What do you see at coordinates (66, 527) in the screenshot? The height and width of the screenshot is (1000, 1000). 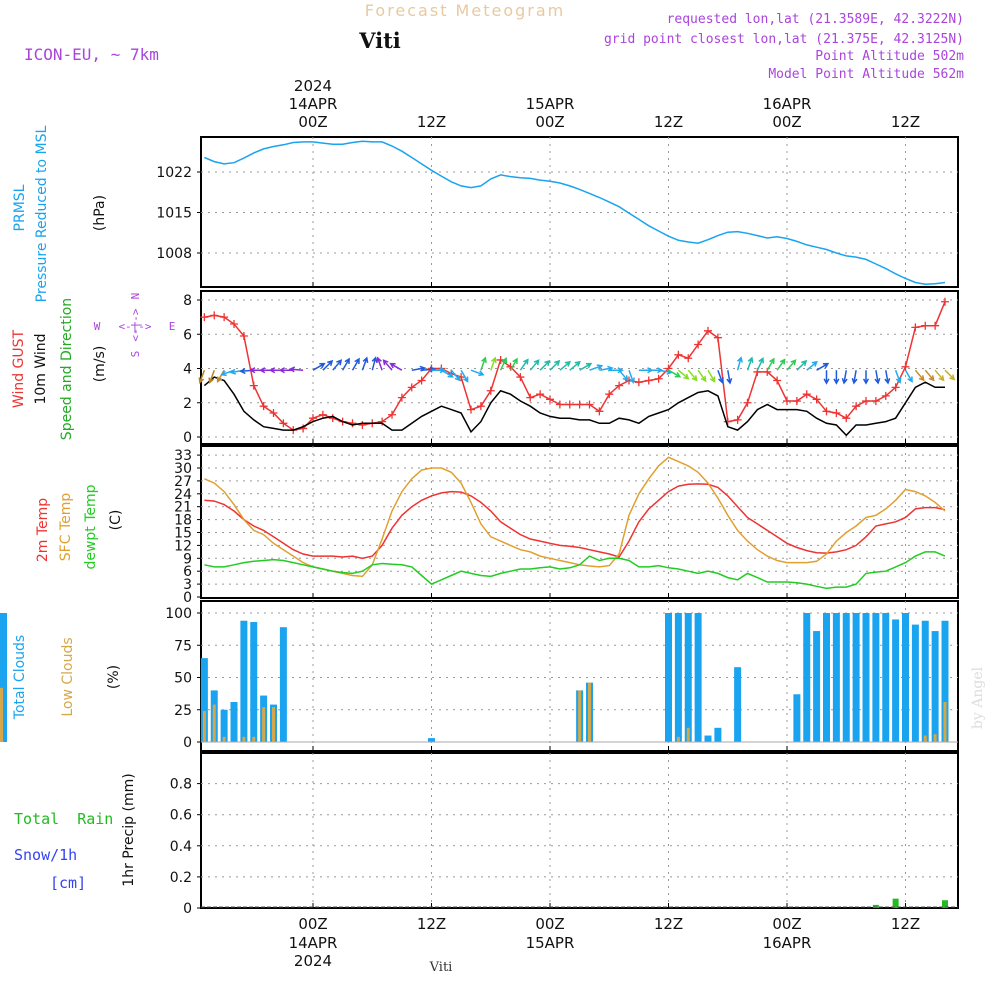 I see `sfc-temp-label: SFC Temp` at bounding box center [66, 527].